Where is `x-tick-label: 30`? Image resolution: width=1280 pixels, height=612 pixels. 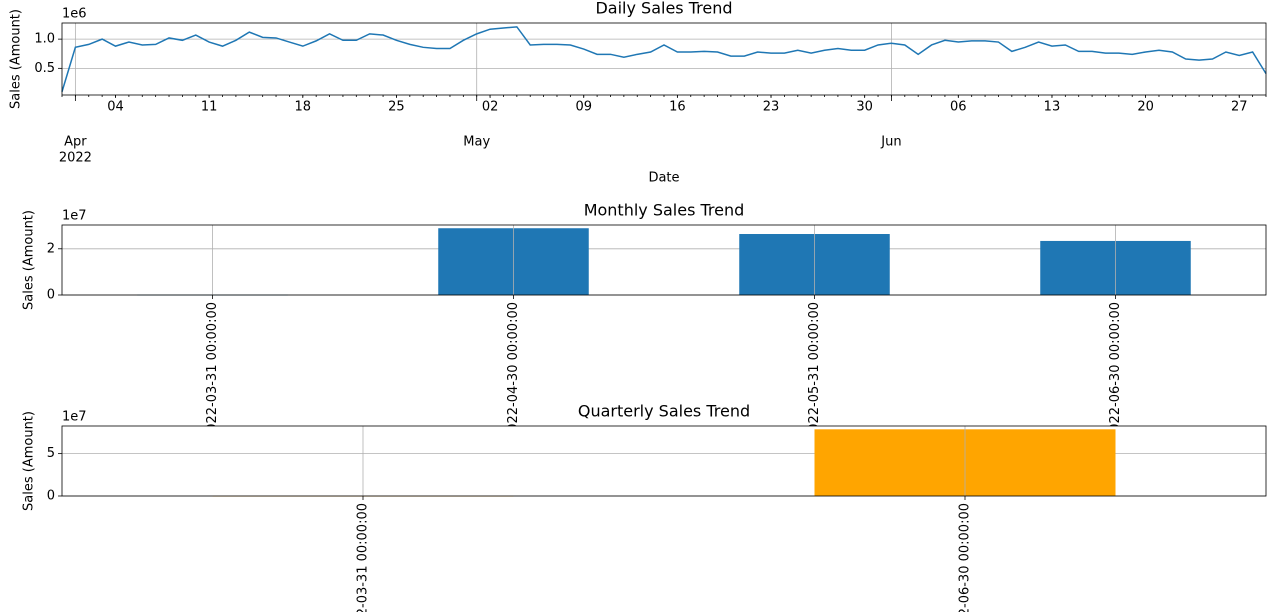 x-tick-label: 30 is located at coordinates (864, 107).